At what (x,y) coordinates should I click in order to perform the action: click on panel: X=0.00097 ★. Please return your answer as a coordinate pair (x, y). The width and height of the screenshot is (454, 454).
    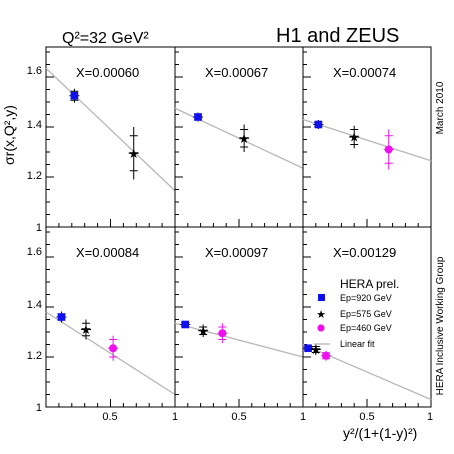
    Looking at the image, I should click on (239, 317).